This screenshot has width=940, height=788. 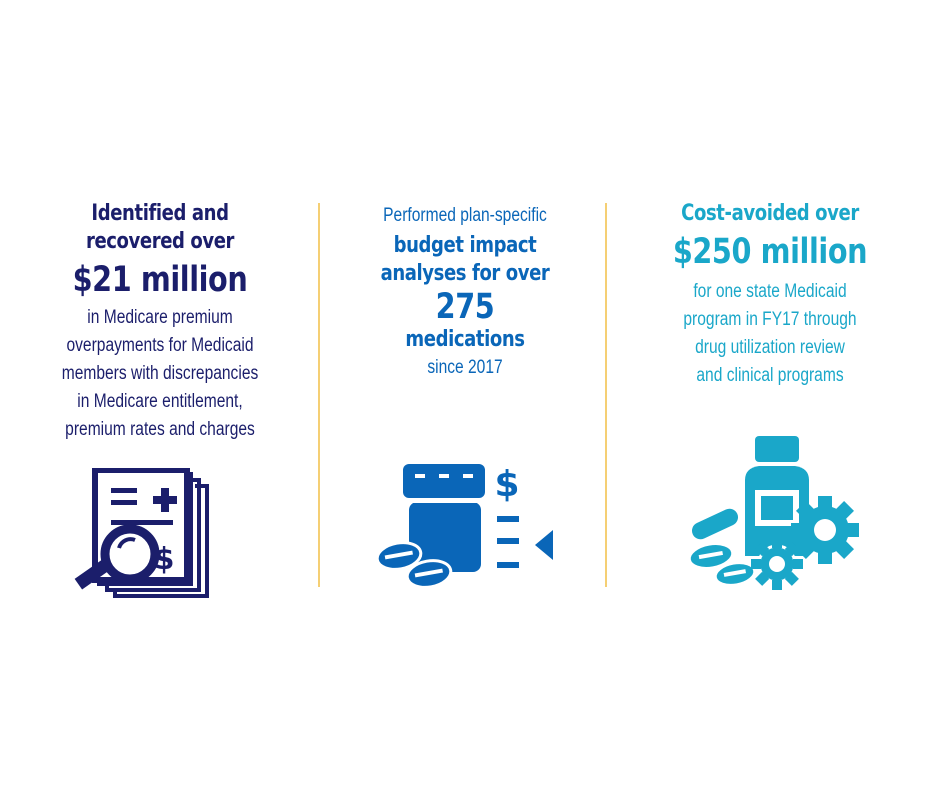 I want to click on since-text: since 2017, so click(x=465, y=367).